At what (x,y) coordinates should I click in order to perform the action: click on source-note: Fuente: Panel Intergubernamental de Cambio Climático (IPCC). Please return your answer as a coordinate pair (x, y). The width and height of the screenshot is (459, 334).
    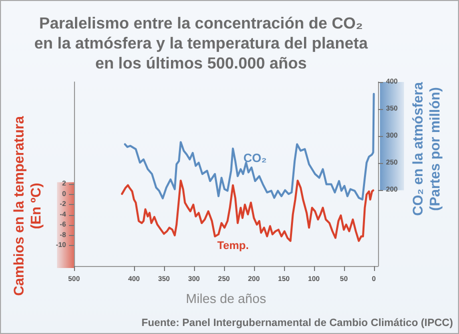
    Looking at the image, I should click on (297, 323).